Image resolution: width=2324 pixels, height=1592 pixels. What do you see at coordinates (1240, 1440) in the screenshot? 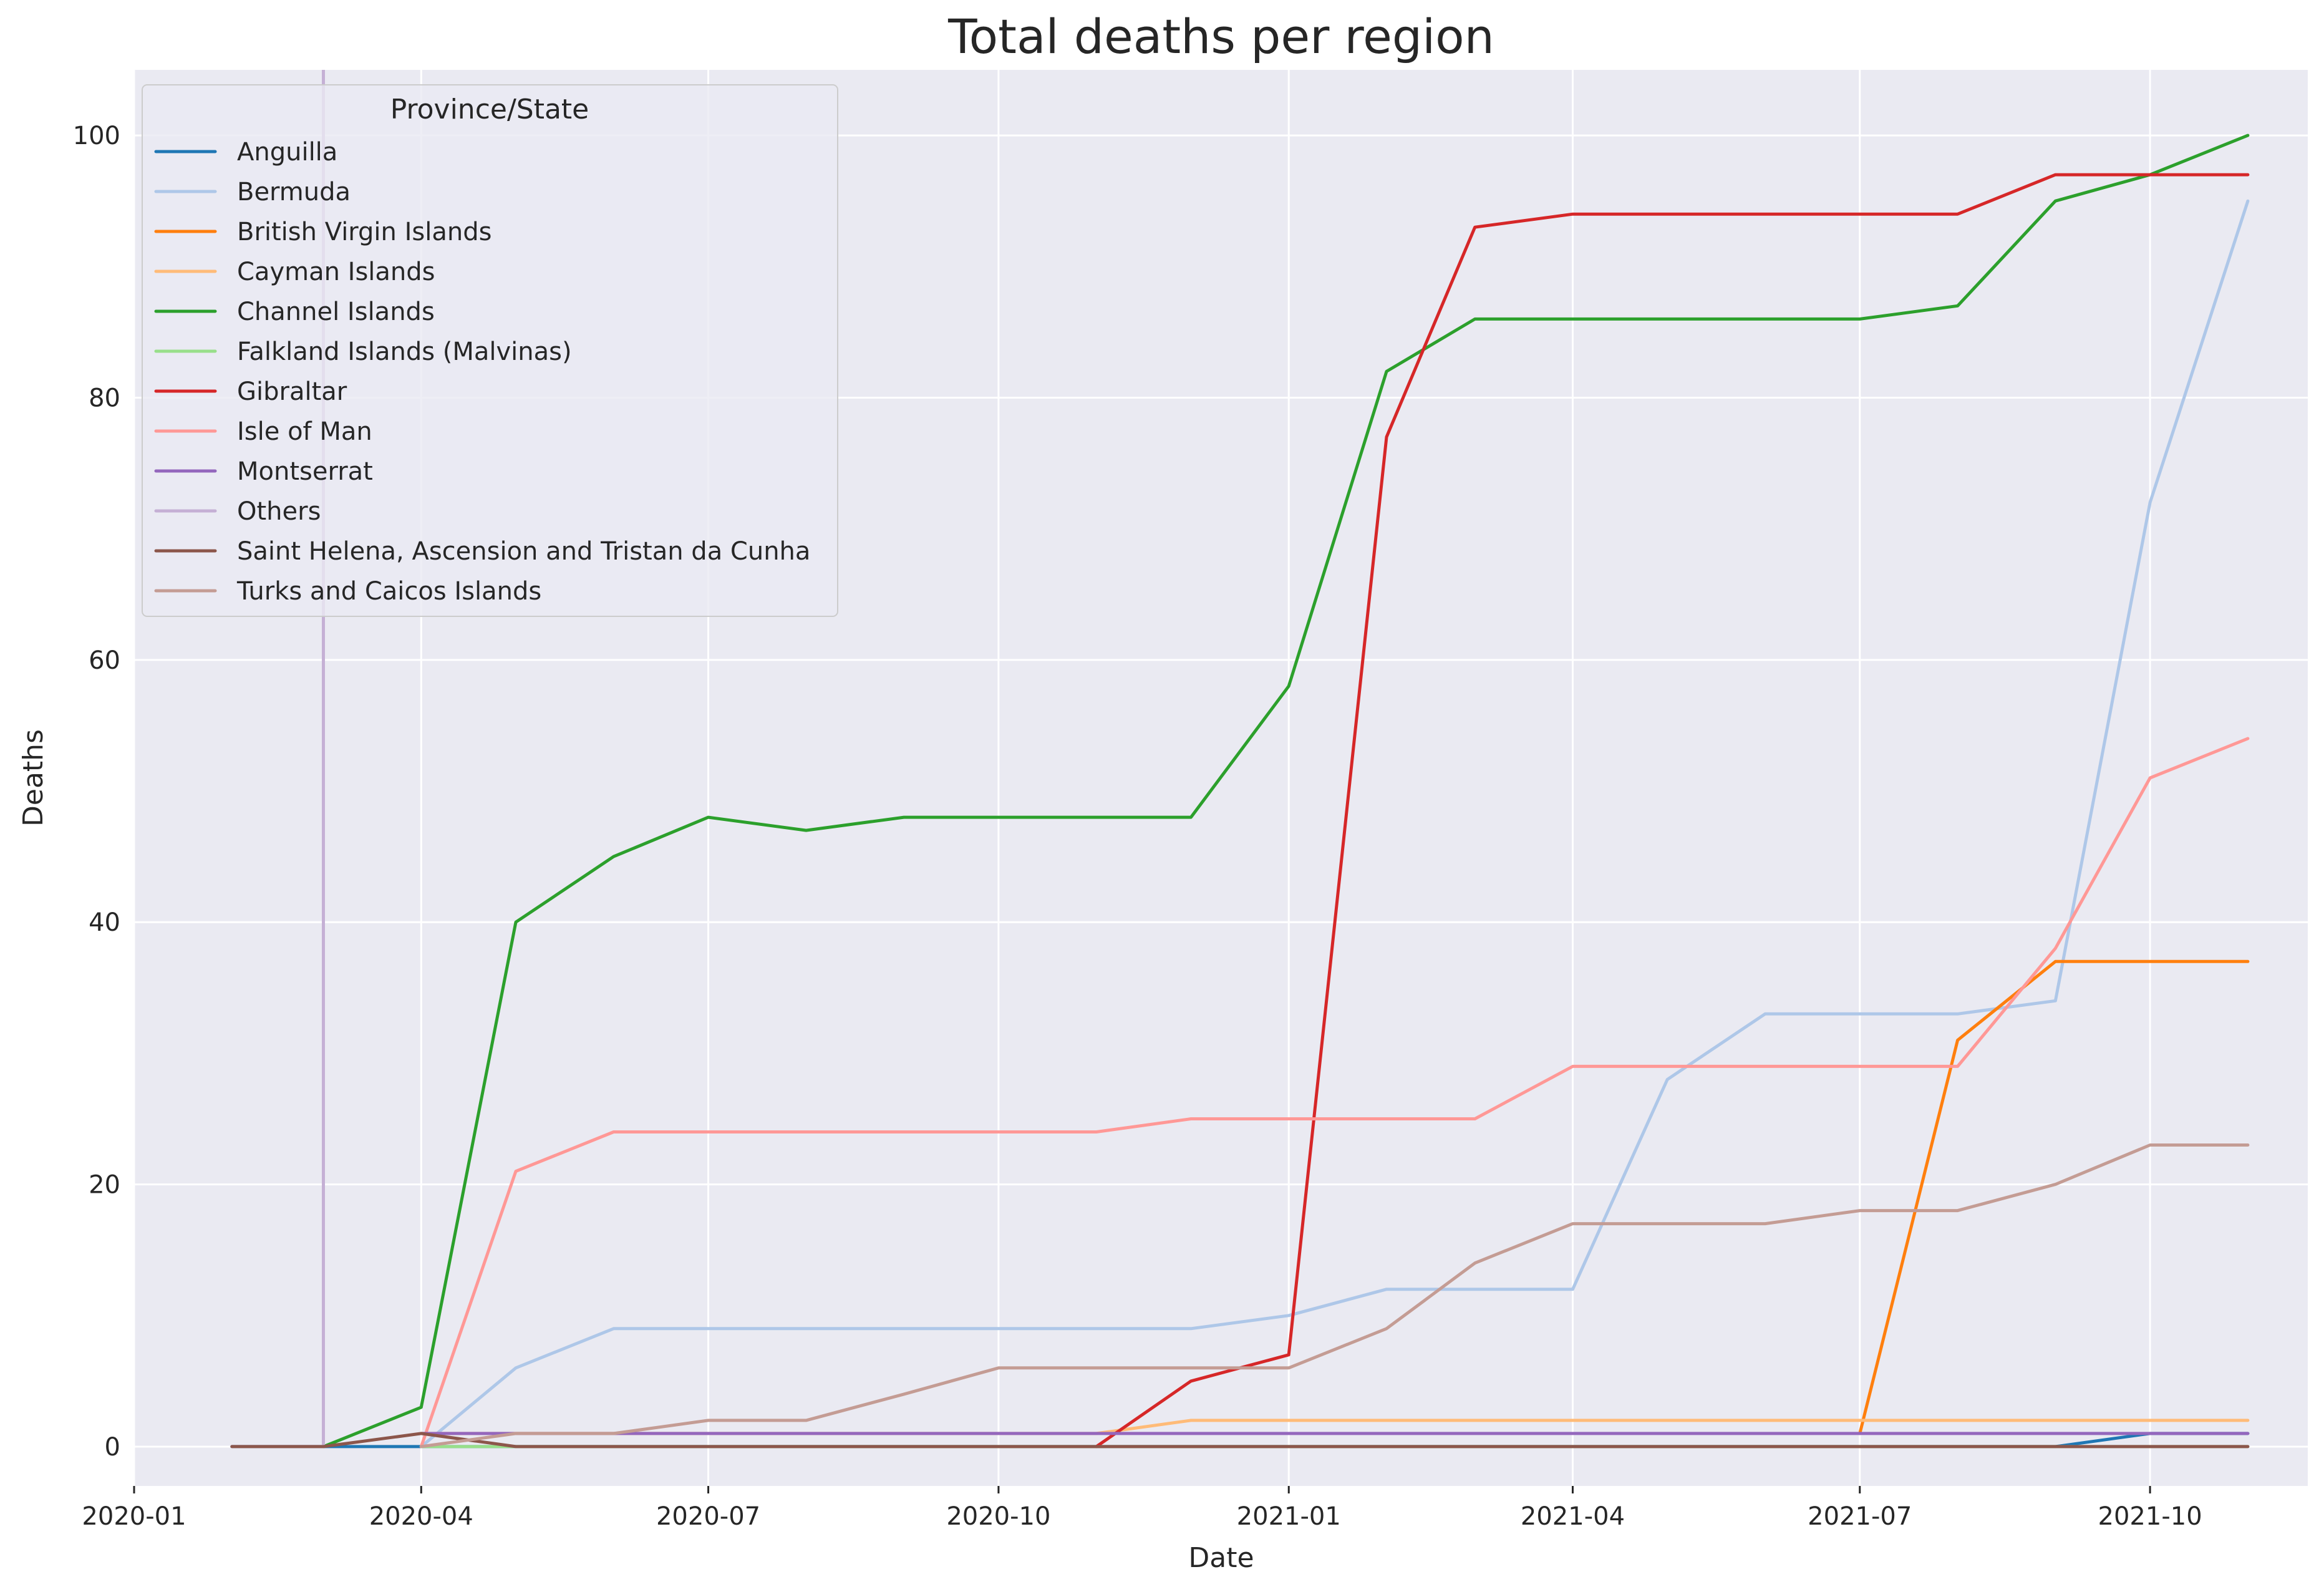
I see `series-line-saint-helena-ascension-and-tristan-da-cunha` at bounding box center [1240, 1440].